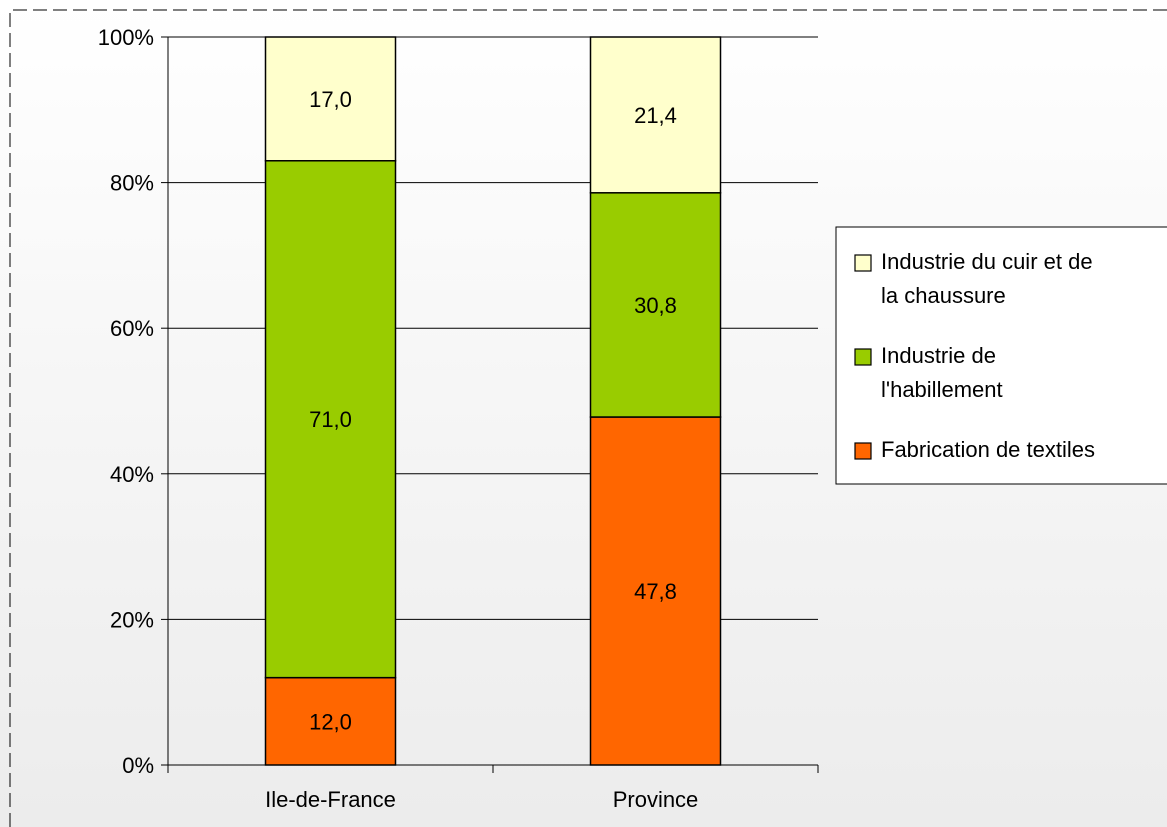 Image resolution: width=1167 pixels, height=827 pixels. I want to click on legend-box, so click(1001, 355).